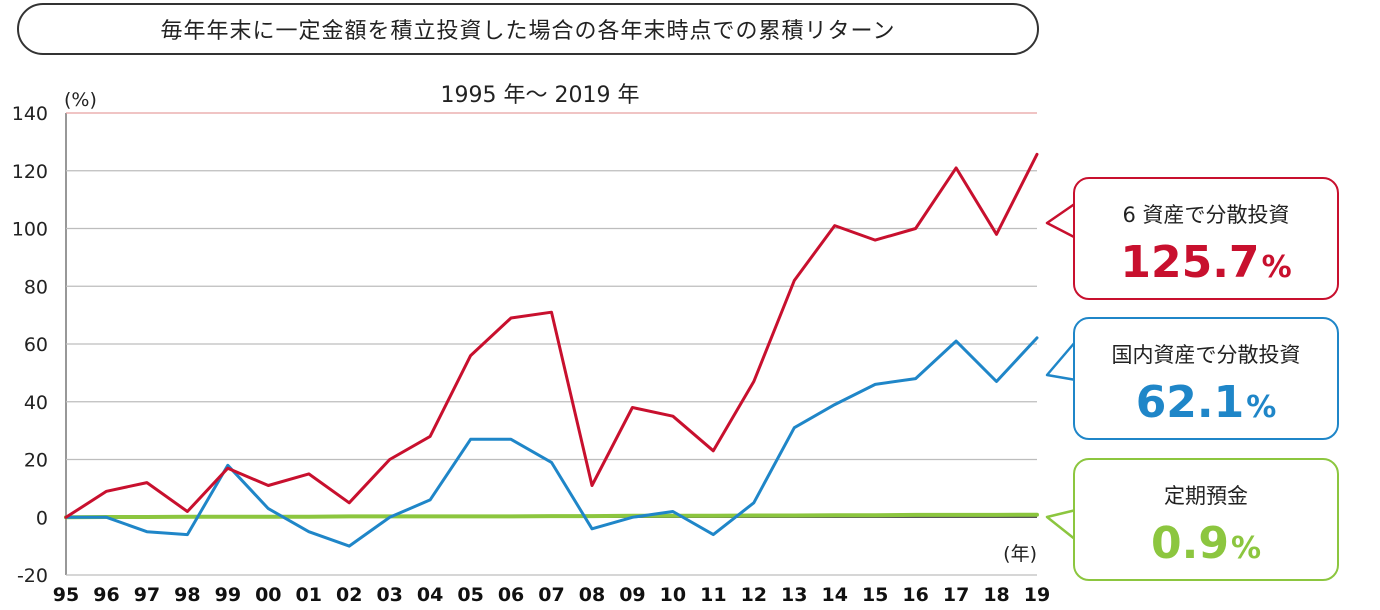  I want to click on callout-domestic-value: 62.1, so click(1190, 402).